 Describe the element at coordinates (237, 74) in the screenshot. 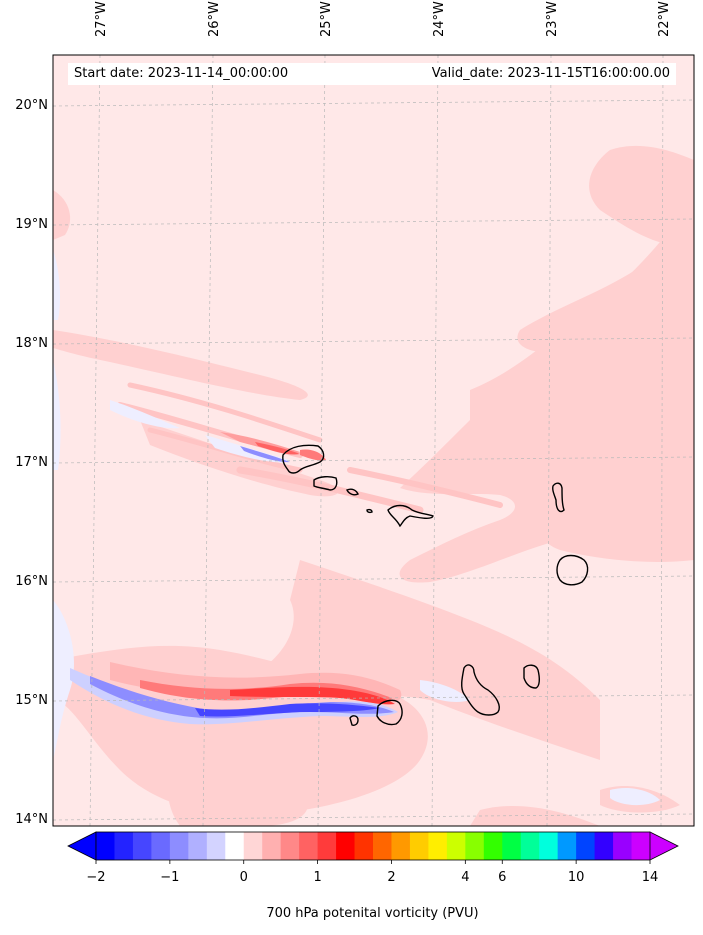

I see `start-date-label: Start date: 2023-11-14_00:00:00` at that location.